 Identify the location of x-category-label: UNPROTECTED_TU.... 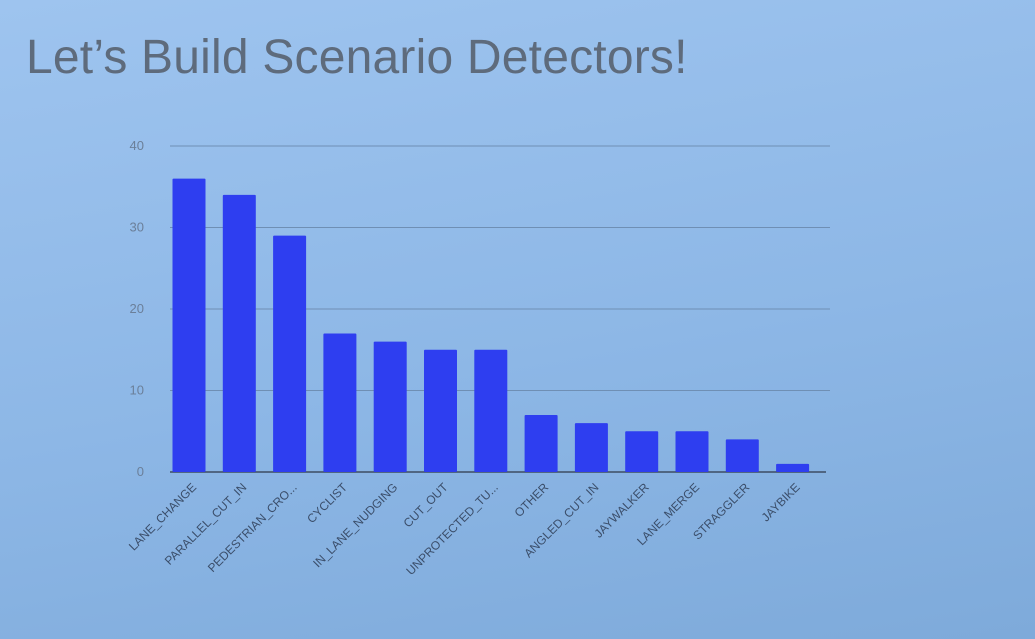
(452, 529).